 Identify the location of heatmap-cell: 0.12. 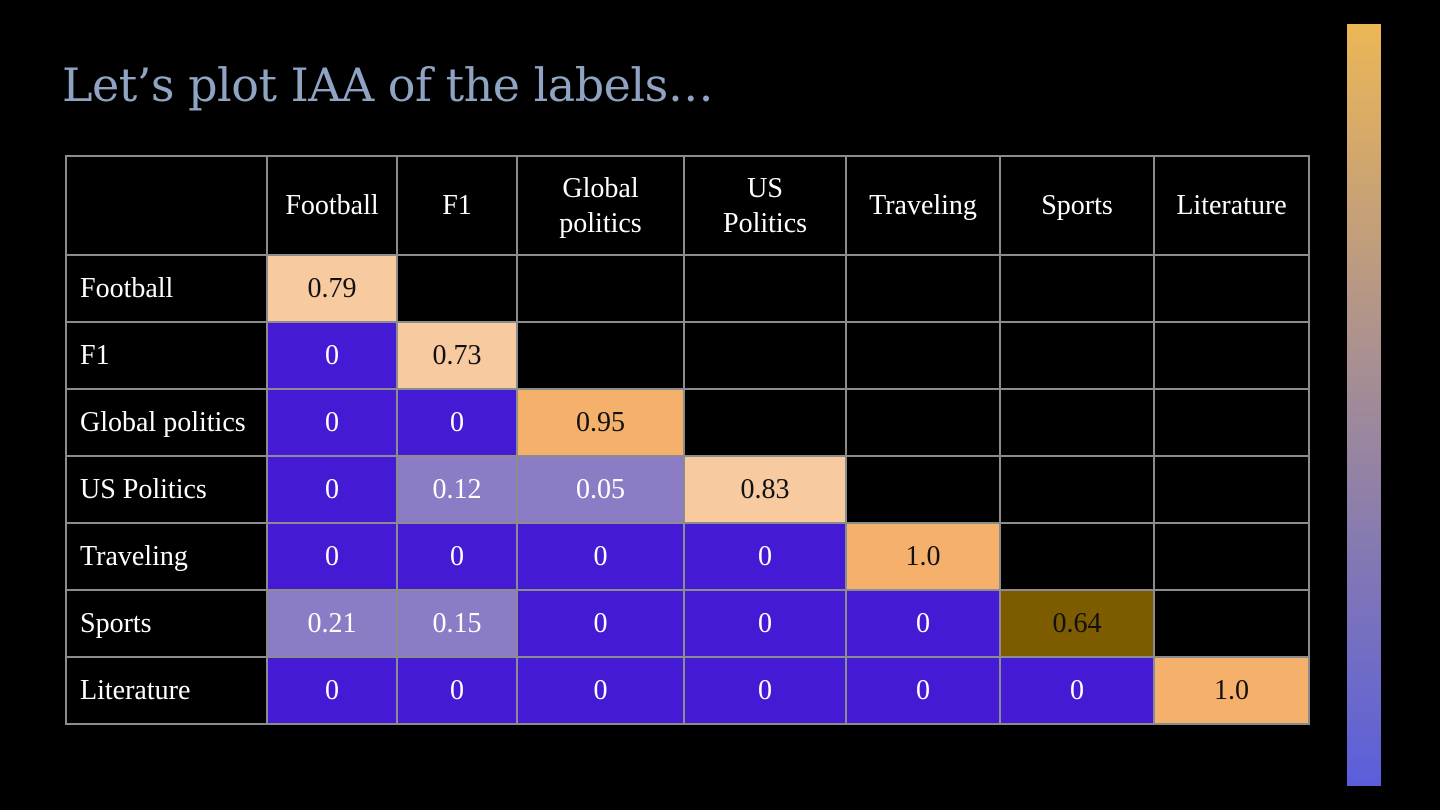
(457, 489).